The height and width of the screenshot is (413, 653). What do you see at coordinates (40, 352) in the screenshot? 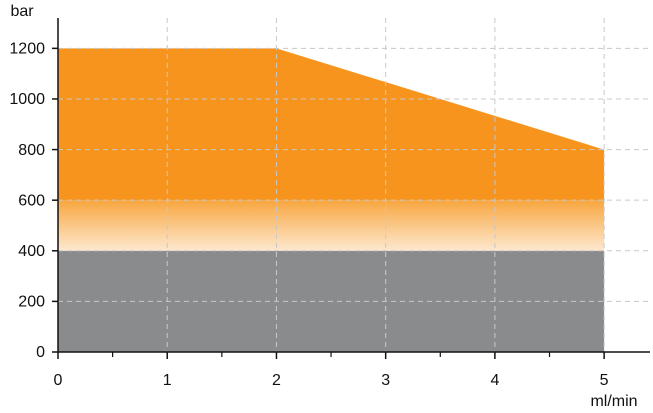
I see `y-tick-label: 0` at bounding box center [40, 352].